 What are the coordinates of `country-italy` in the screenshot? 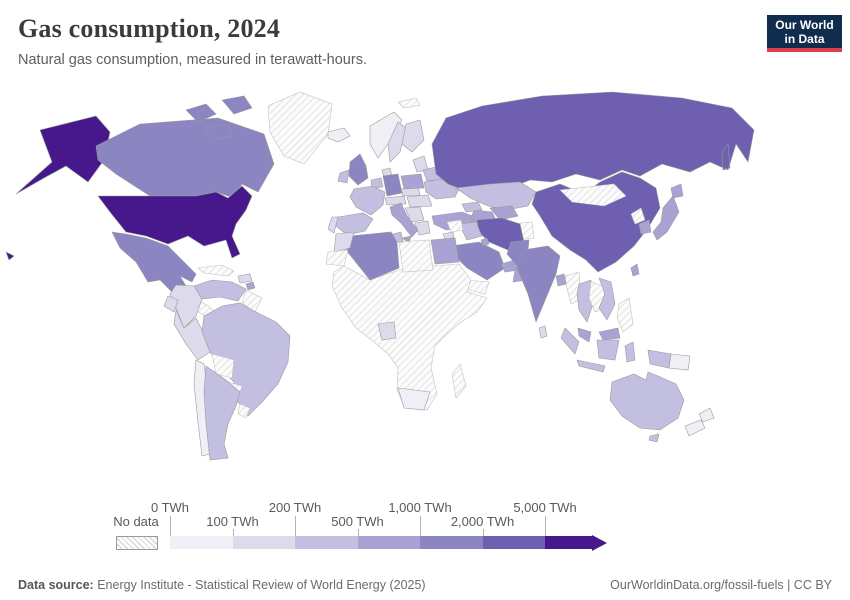 It's located at (404, 223).